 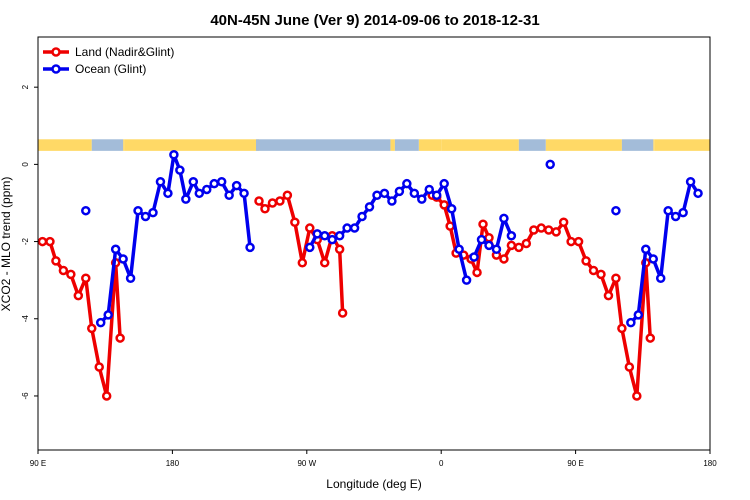 What do you see at coordinates (124, 52) in the screenshot?
I see `legend-land-label: Land (Nadir&Glint)` at bounding box center [124, 52].